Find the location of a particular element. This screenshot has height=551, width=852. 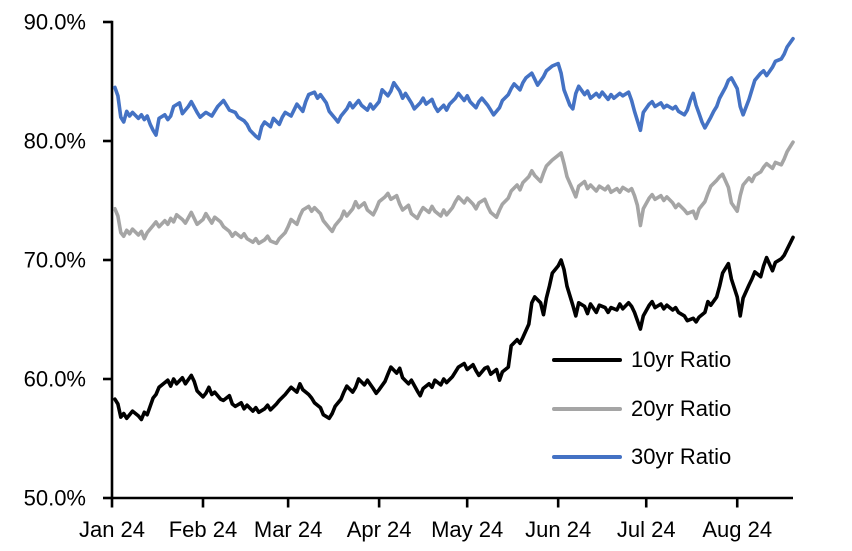

chart-legend: 10yr Ratio 20yr Ratio 30yr Ratio is located at coordinates (641, 409).